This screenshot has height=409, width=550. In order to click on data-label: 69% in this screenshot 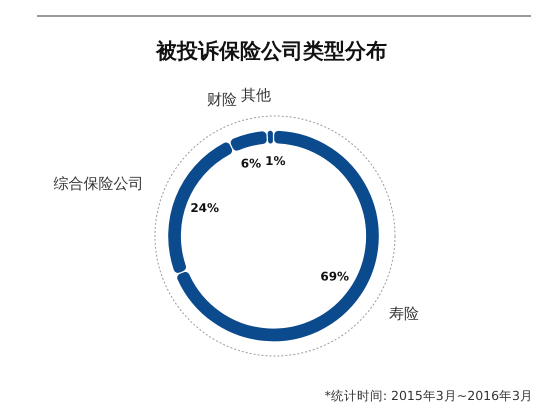, I will do `click(335, 277)`.